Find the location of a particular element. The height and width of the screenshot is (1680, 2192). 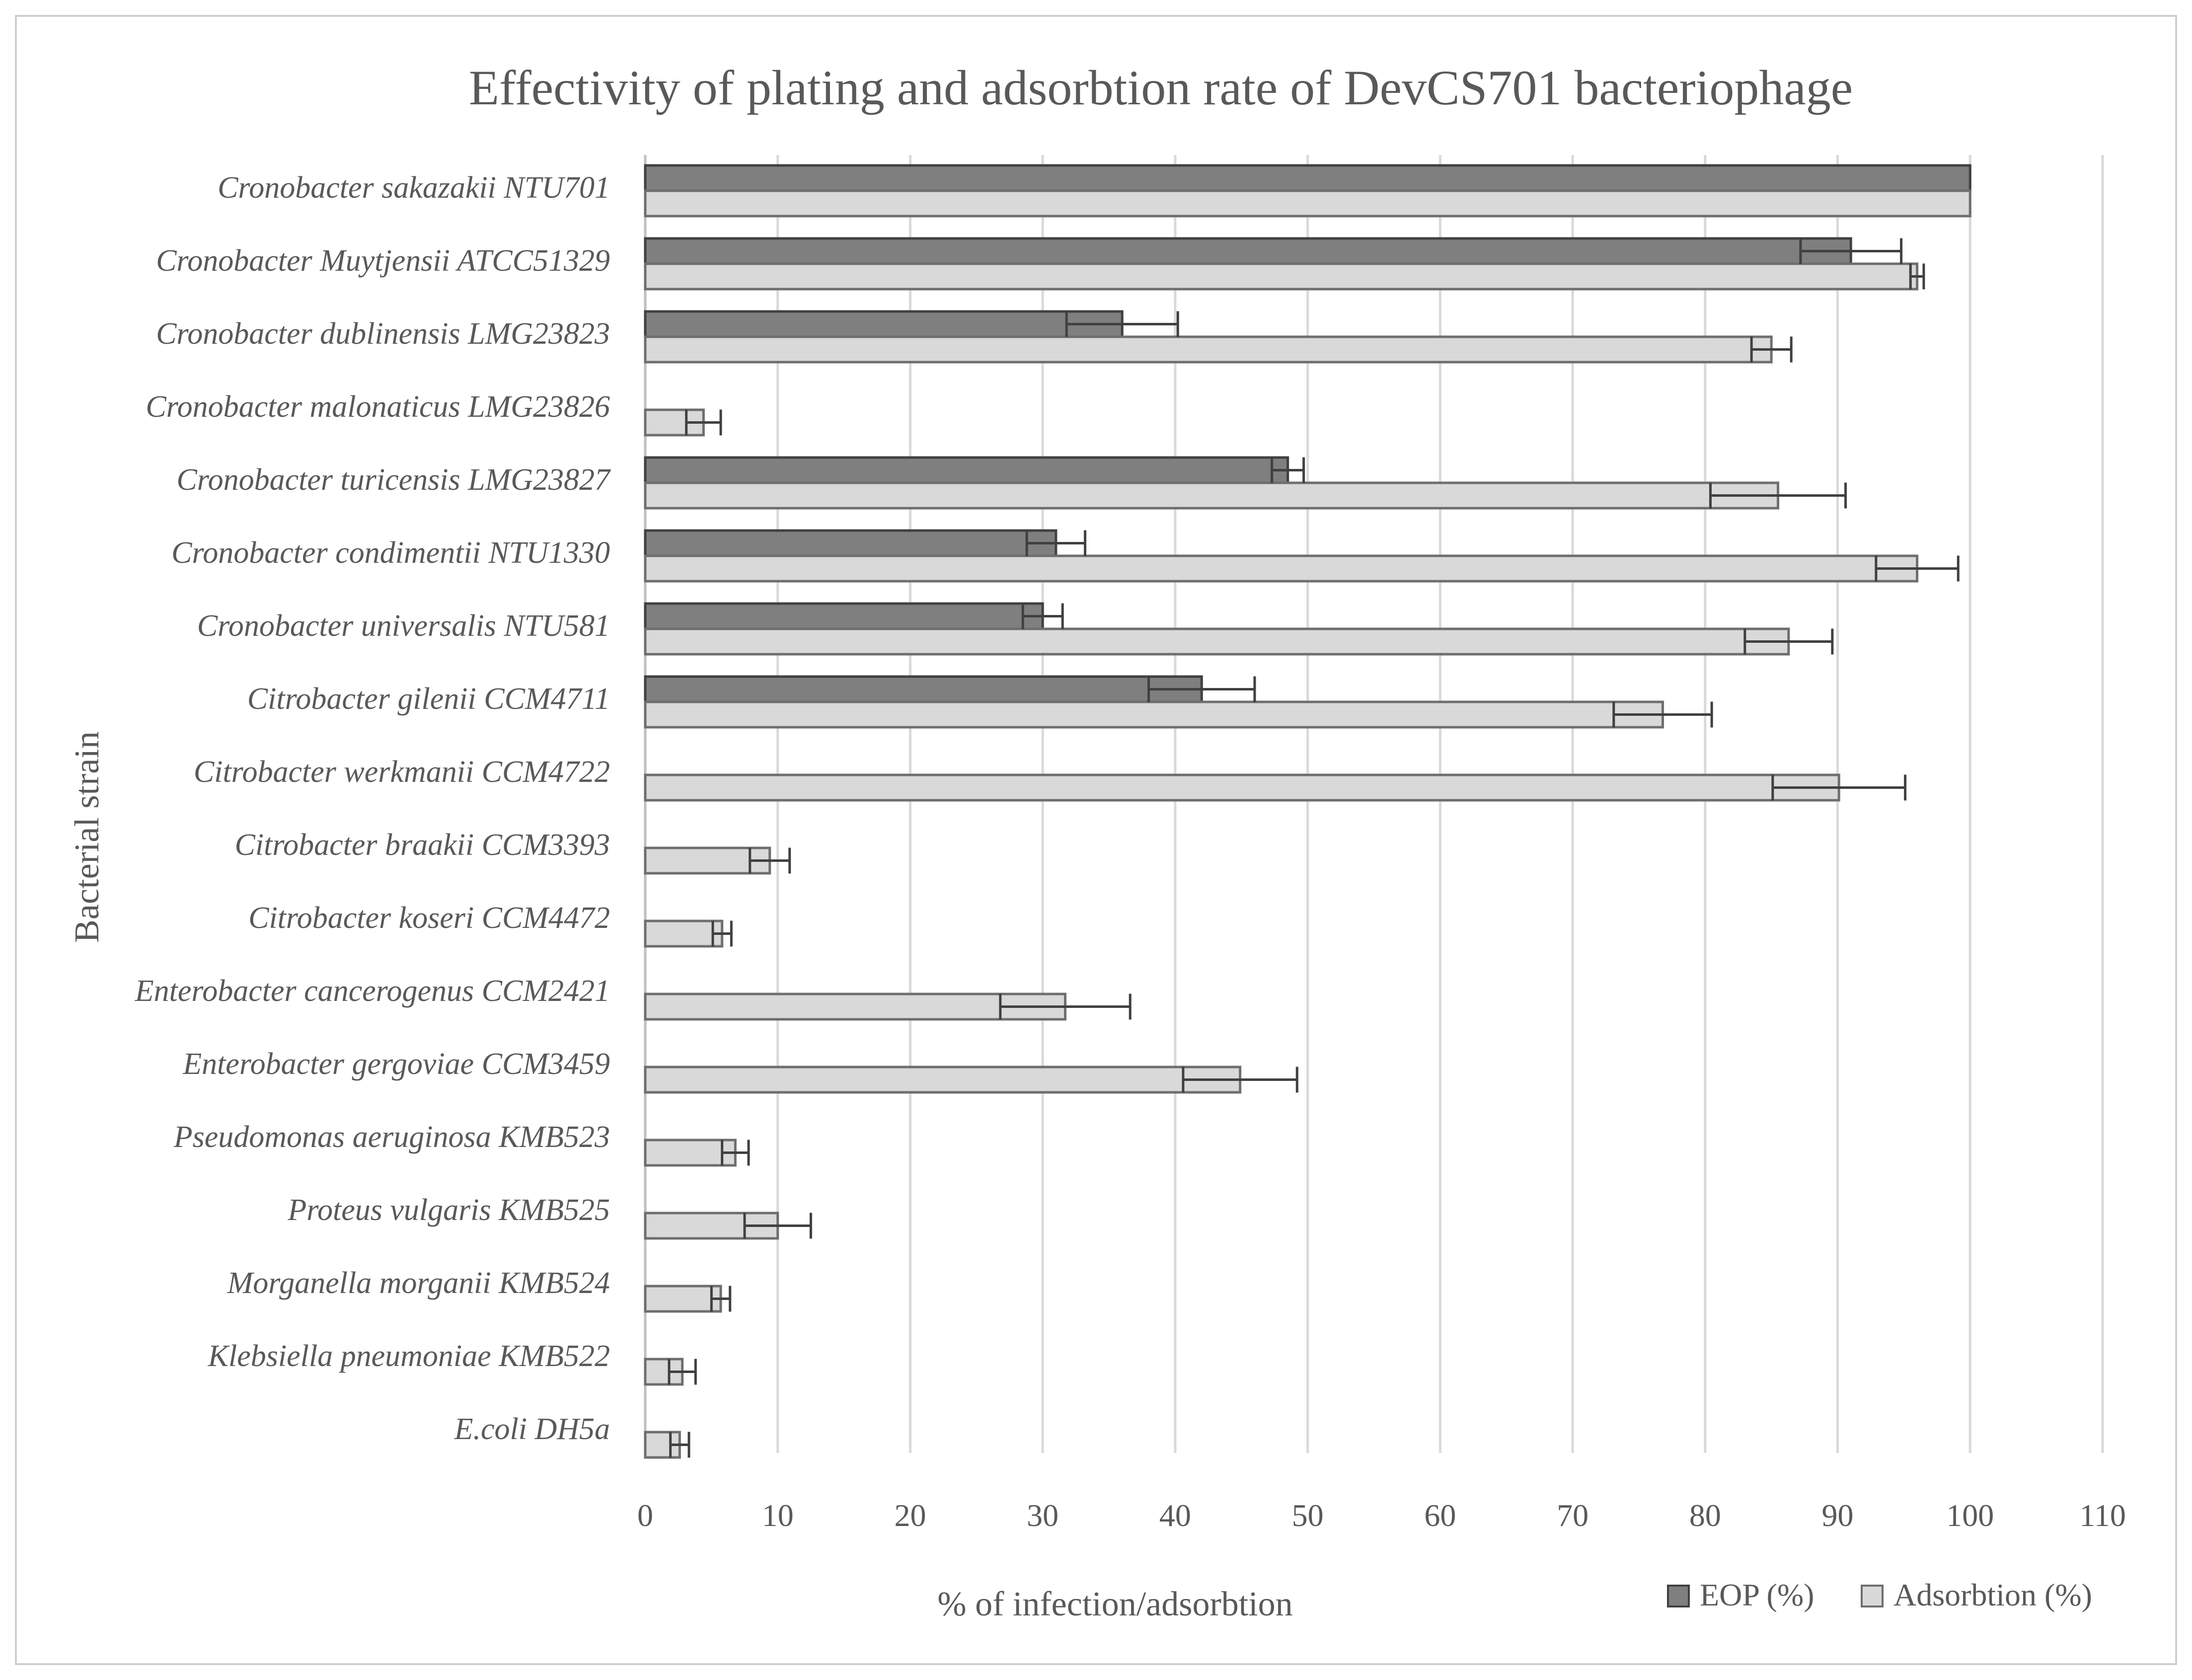

legend-label-eop: EOP (%) is located at coordinates (1757, 1594).